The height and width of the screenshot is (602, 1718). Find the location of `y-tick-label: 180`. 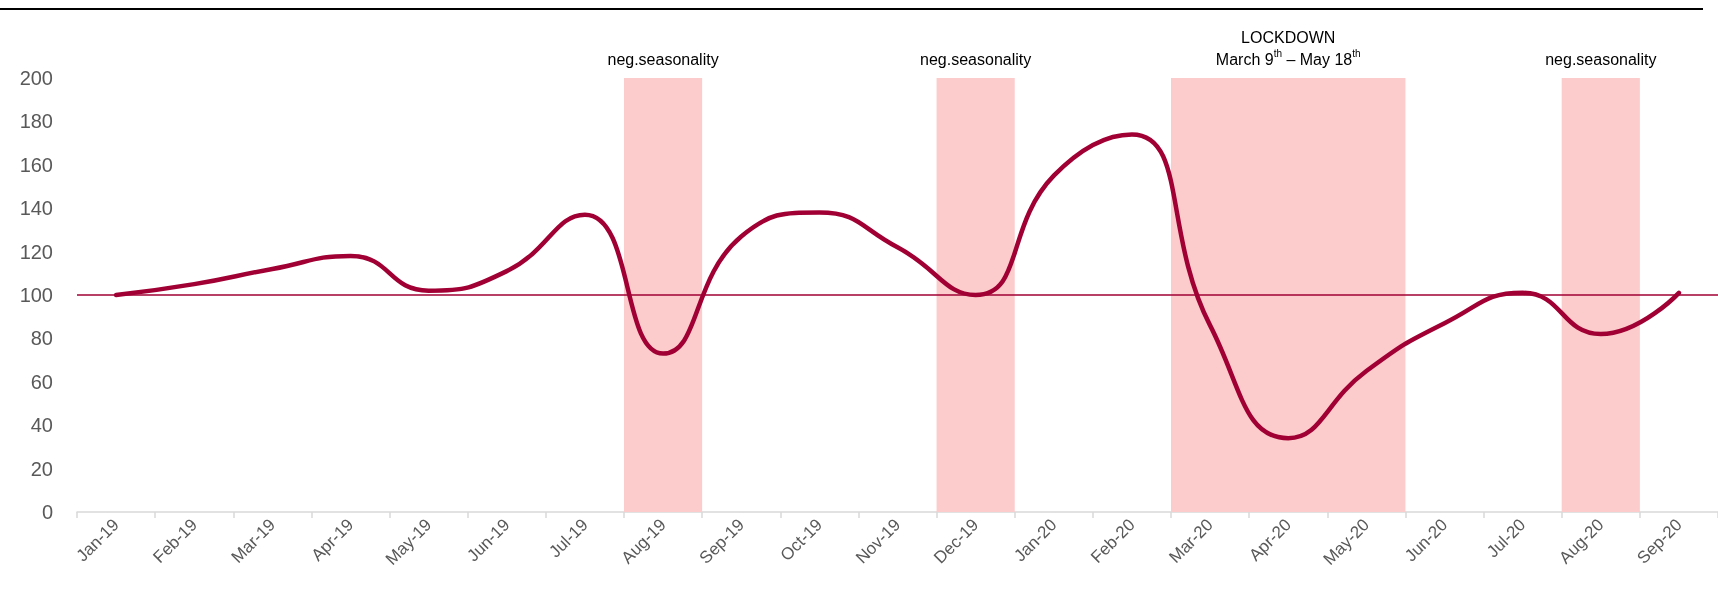

y-tick-label: 180 is located at coordinates (36, 121).